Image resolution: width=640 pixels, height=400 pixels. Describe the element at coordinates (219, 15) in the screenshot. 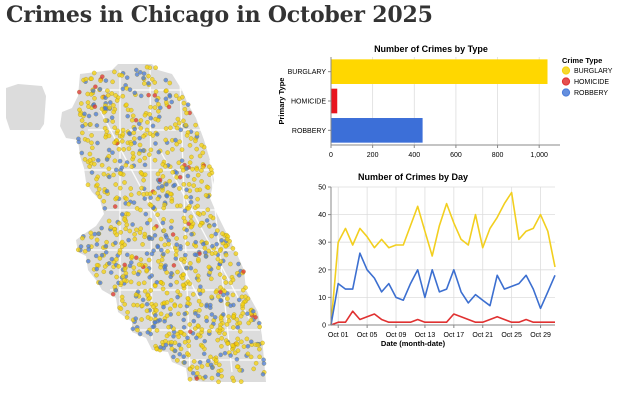

I see `page-title: Crimes in Chicago in October 2025` at that location.